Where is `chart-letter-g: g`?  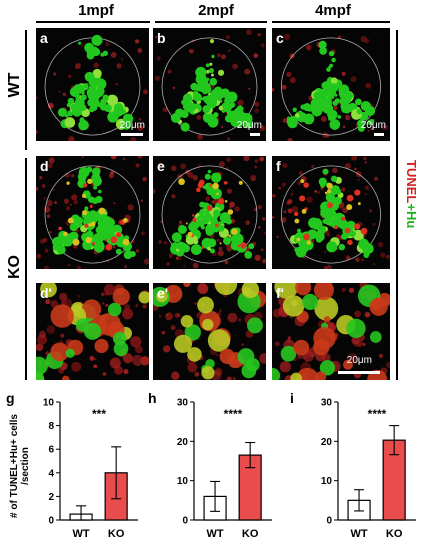
chart-letter-g: g is located at coordinates (10, 398).